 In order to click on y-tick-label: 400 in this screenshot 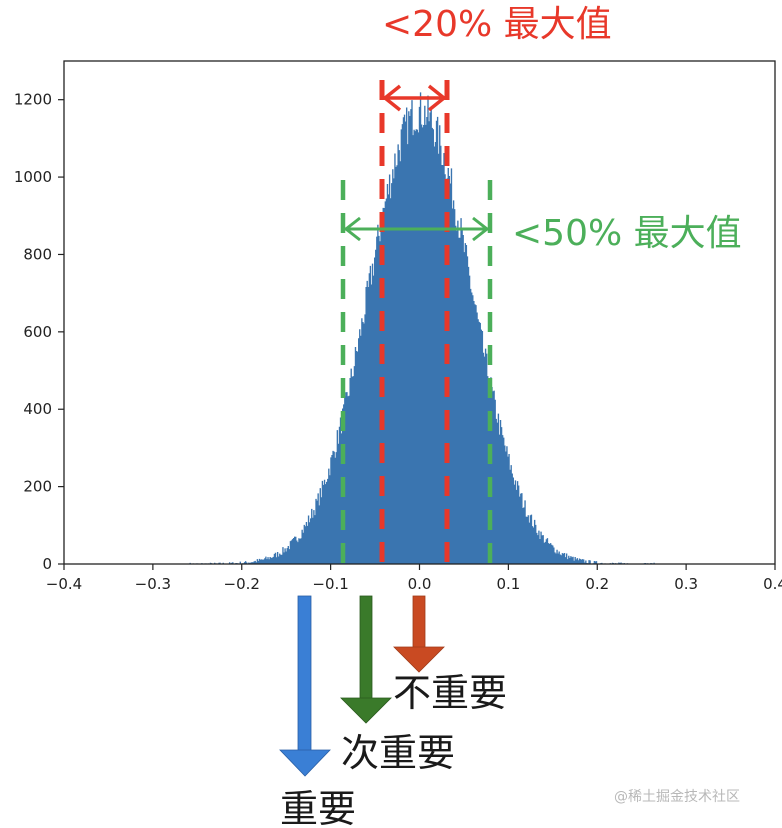, I will do `click(37, 409)`.